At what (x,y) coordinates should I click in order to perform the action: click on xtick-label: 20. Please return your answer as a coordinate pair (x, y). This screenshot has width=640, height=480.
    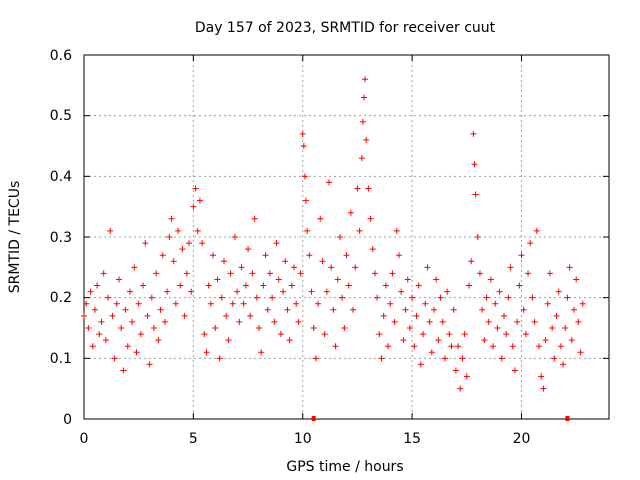
    Looking at the image, I should click on (522, 439).